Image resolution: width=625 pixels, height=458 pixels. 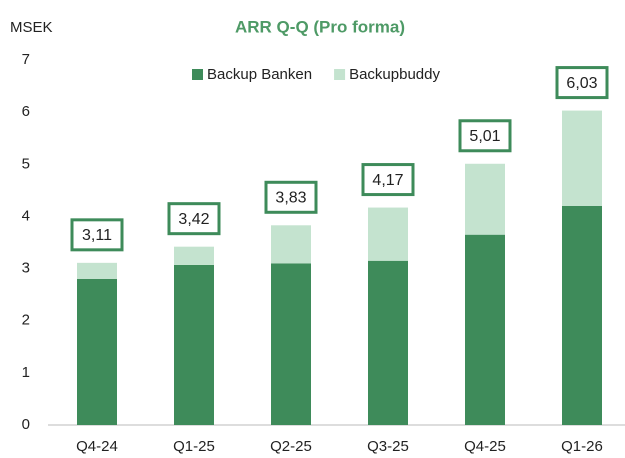 I want to click on x-tick-label: Q3-25, so click(x=388, y=446).